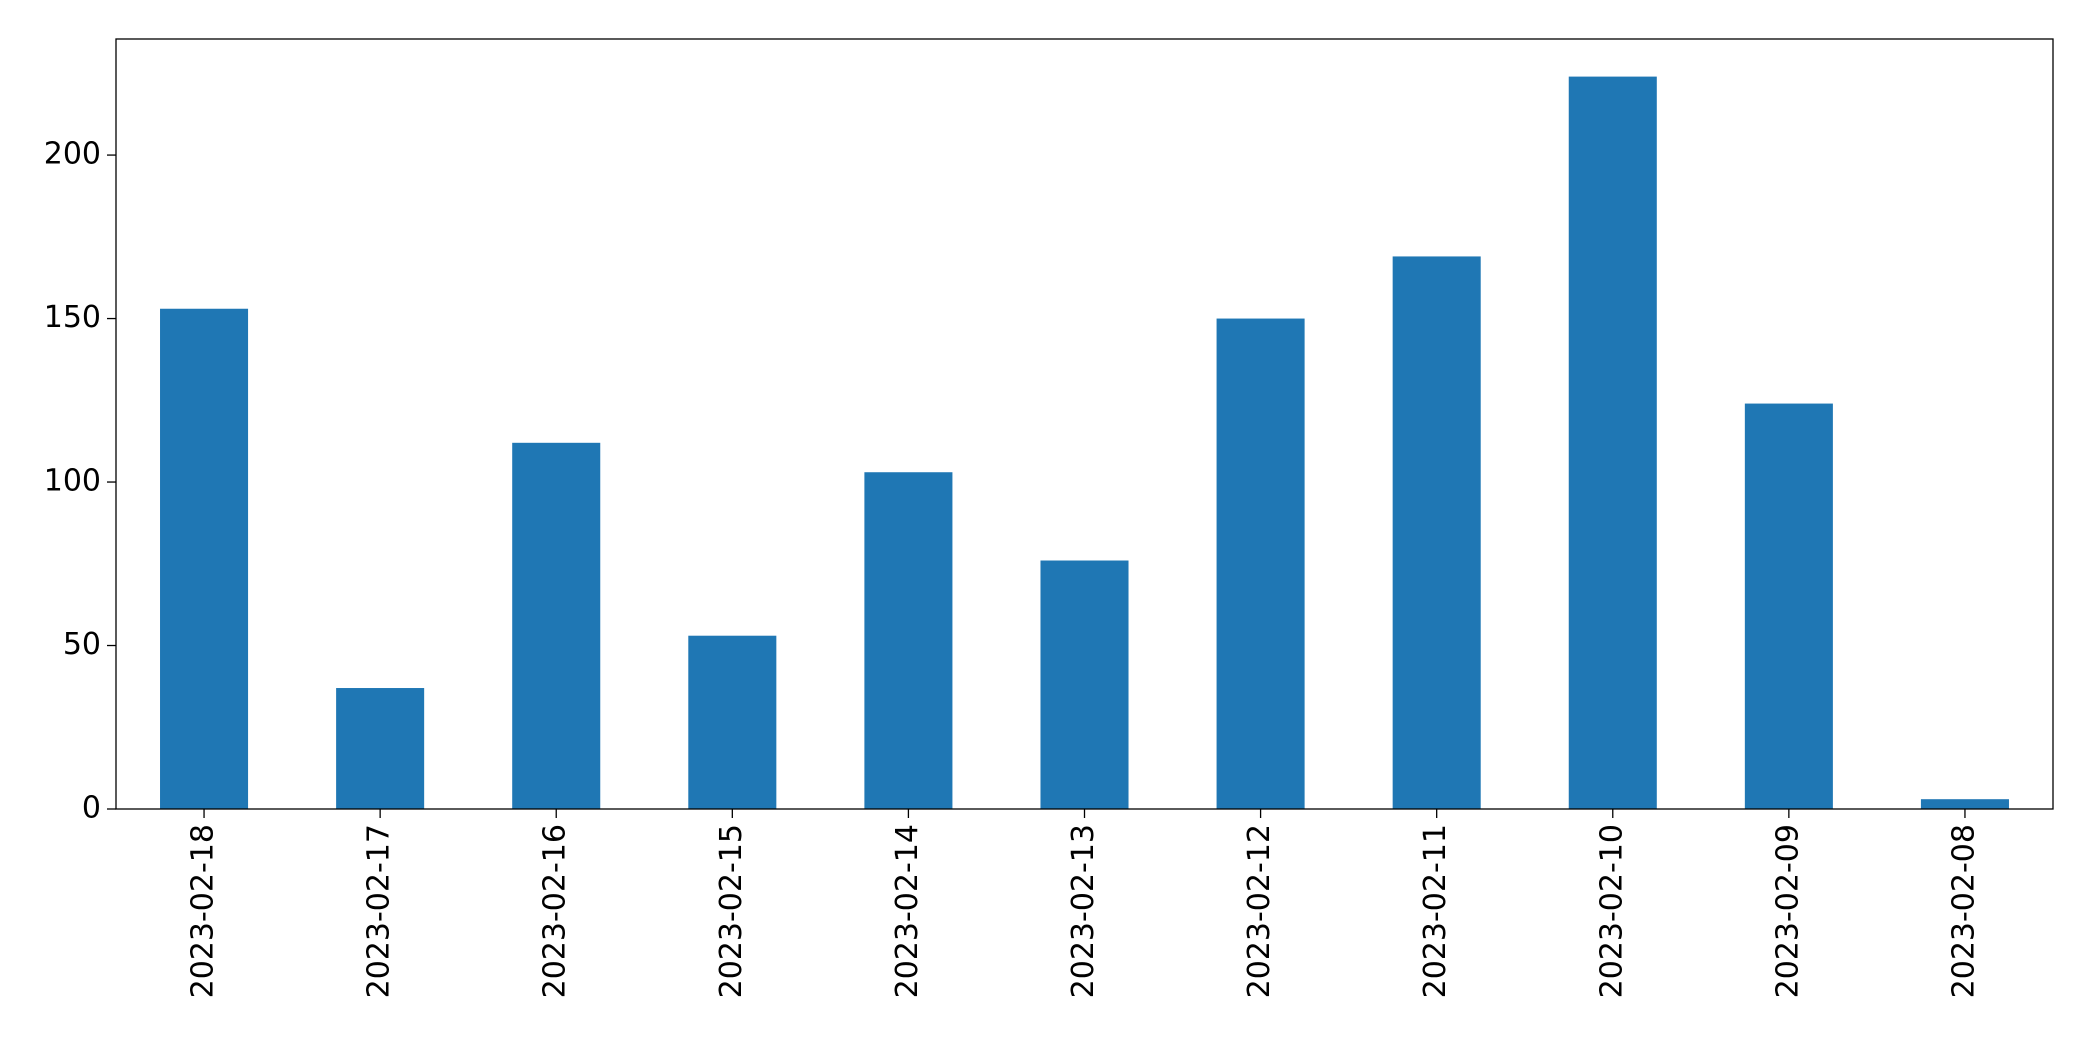  What do you see at coordinates (555, 911) in the screenshot?
I see `x-tick-label: 2023-02-16` at bounding box center [555, 911].